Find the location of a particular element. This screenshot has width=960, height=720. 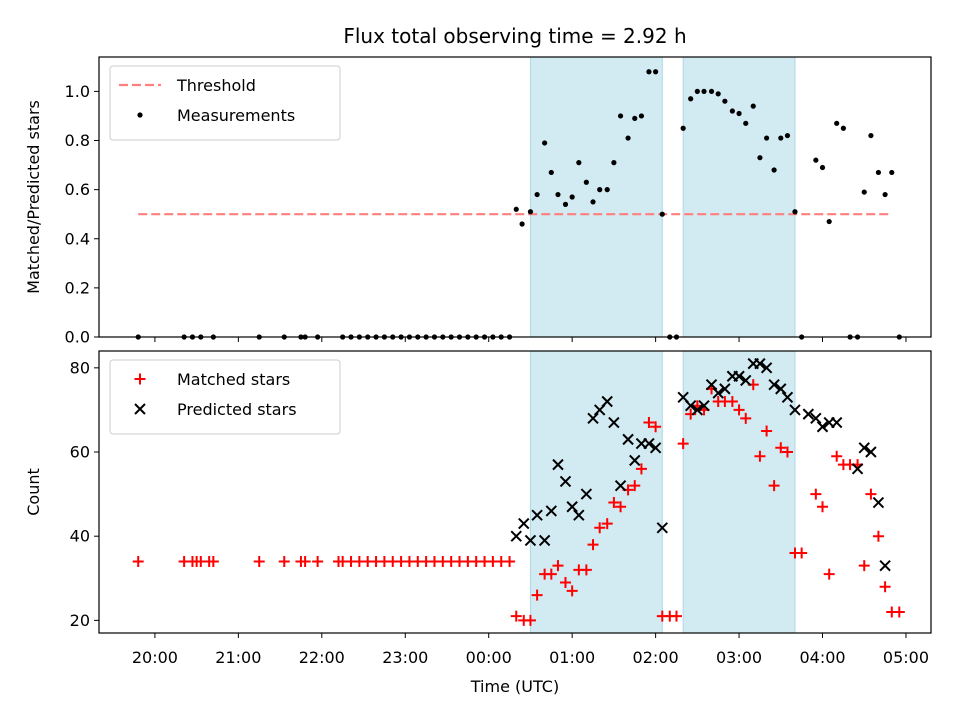

x-tick-label: 21:00 is located at coordinates (238, 657).